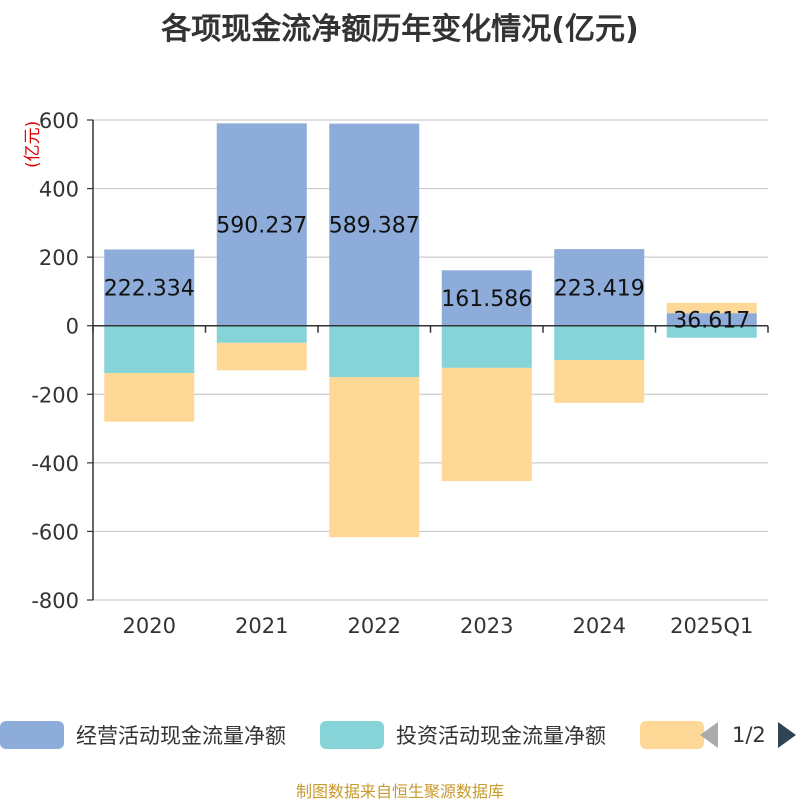 This screenshot has width=800, height=802. What do you see at coordinates (399, 791) in the screenshot?
I see `source-footer: 制图数据来自恒生聚源数据库` at bounding box center [399, 791].